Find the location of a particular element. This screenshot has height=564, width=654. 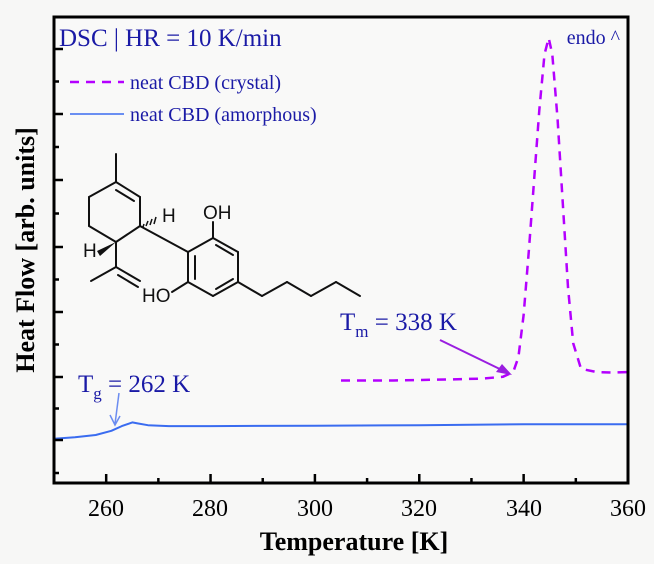

mol-h-right: H is located at coordinates (169, 216).